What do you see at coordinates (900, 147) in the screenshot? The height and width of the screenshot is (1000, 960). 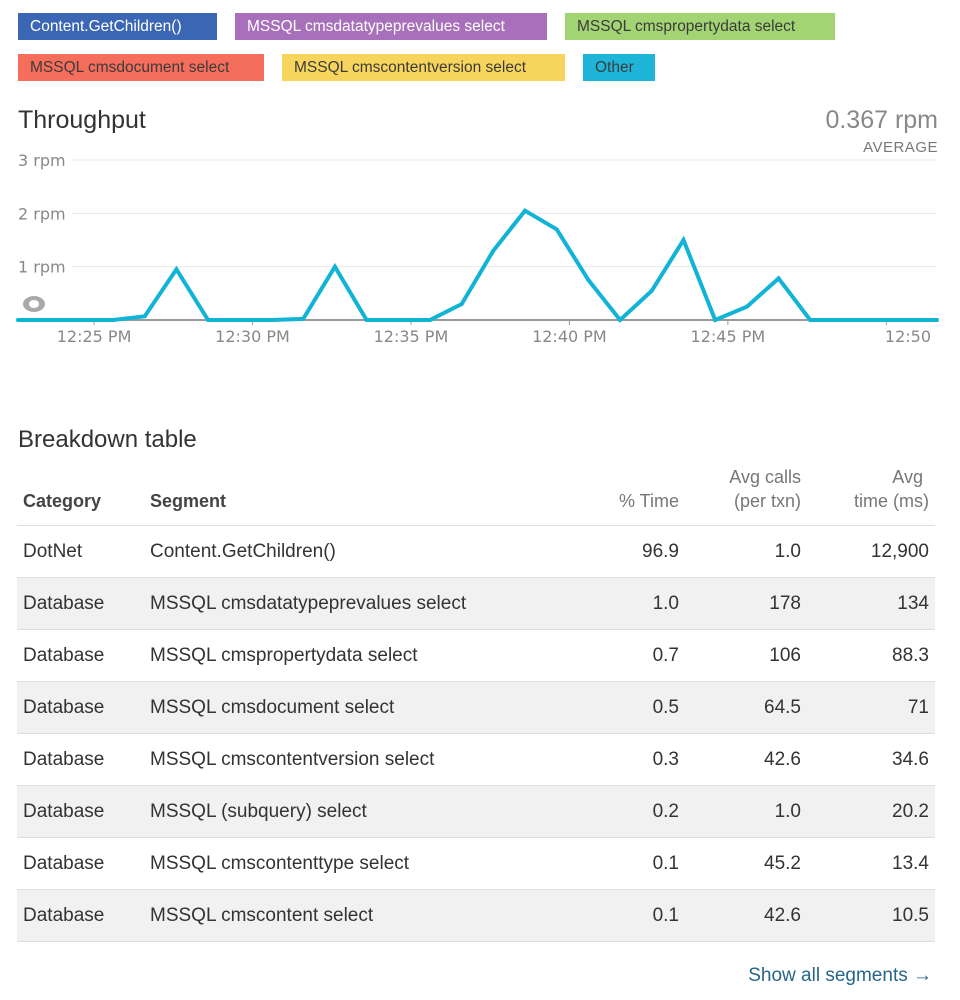 I see `throughput-average-label: AVERAGE` at bounding box center [900, 147].